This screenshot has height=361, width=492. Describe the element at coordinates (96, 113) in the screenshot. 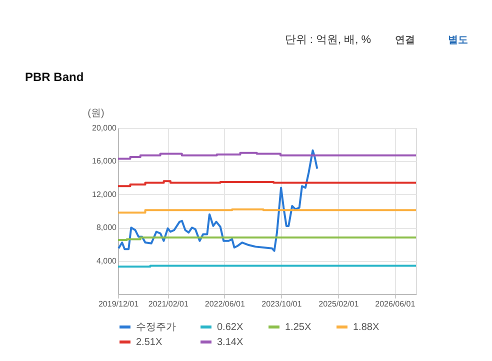

I see `y-axis-title: (원)` at that location.